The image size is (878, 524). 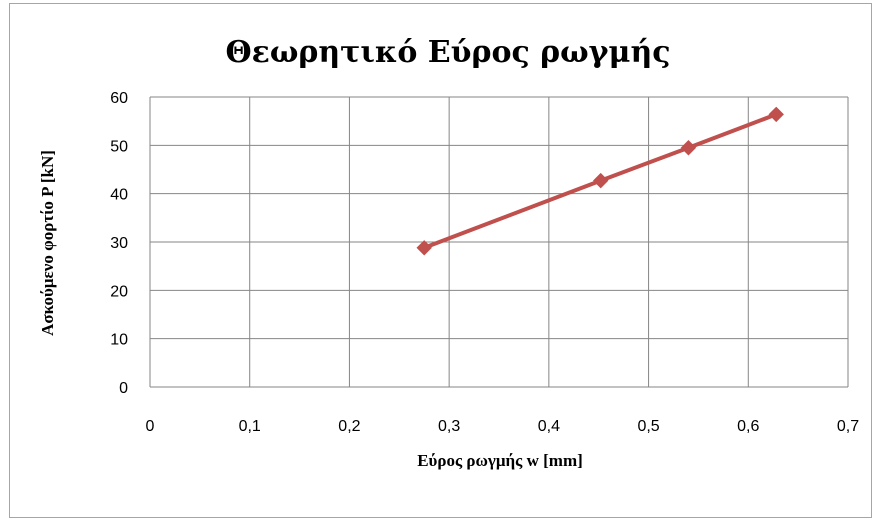 I want to click on x-tick-label: 0,4, so click(x=549, y=426).